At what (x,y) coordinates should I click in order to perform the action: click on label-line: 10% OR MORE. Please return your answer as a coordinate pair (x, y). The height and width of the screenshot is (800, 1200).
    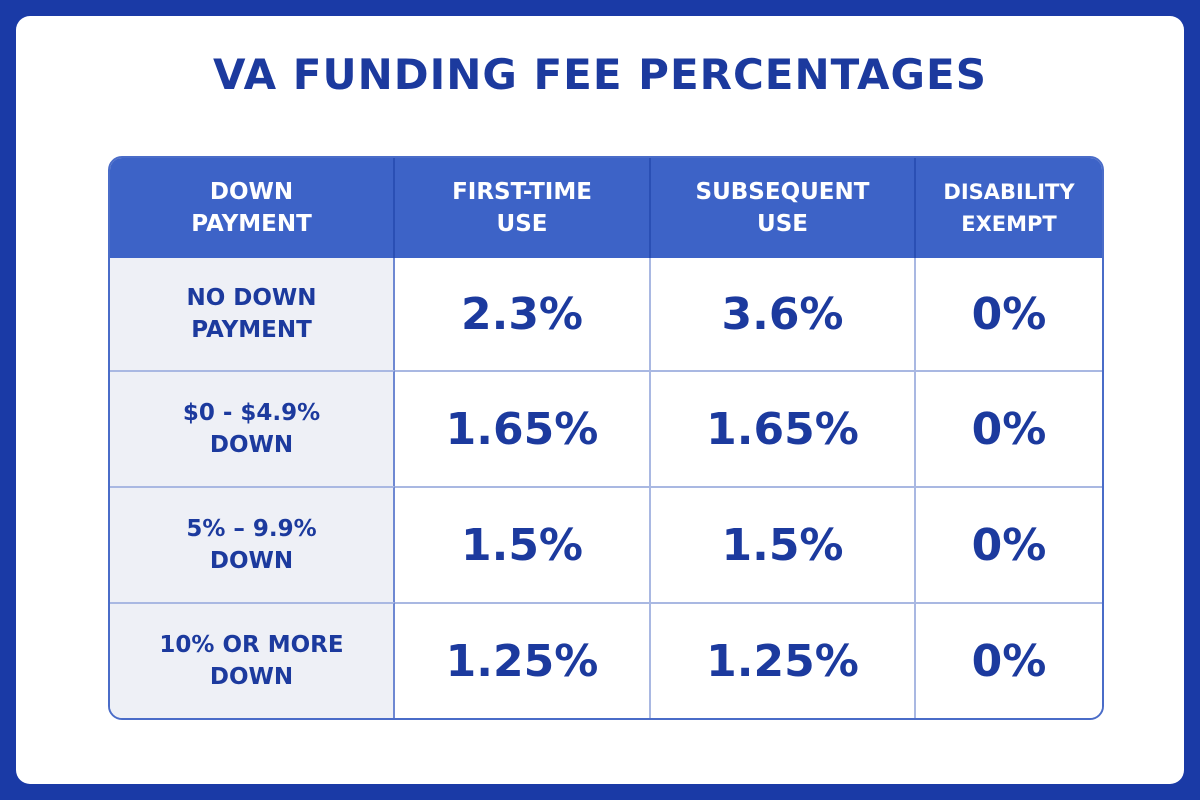
    Looking at the image, I should click on (251, 645).